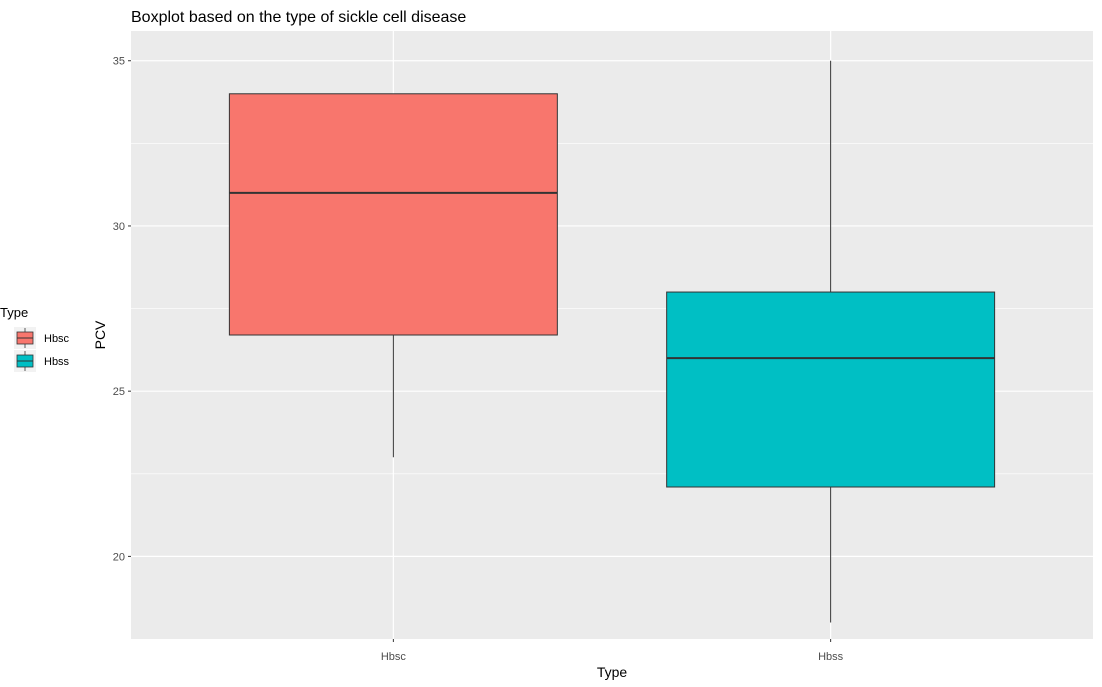  I want to click on y-axis-ticks: 20 25 30 35, so click(122, 309).